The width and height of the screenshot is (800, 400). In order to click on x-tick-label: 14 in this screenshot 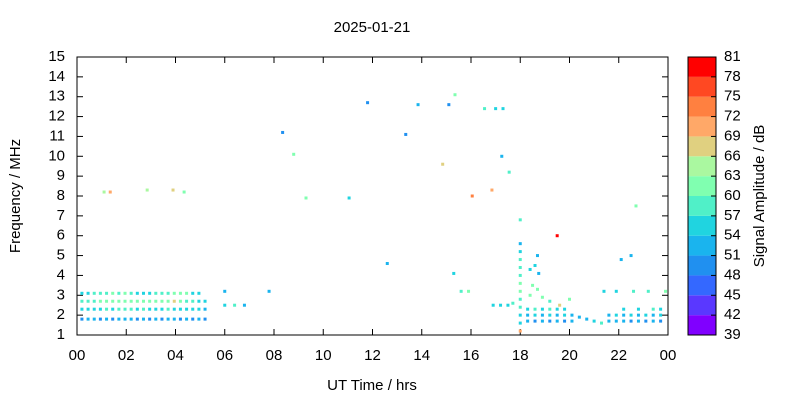, I will do `click(421, 355)`.